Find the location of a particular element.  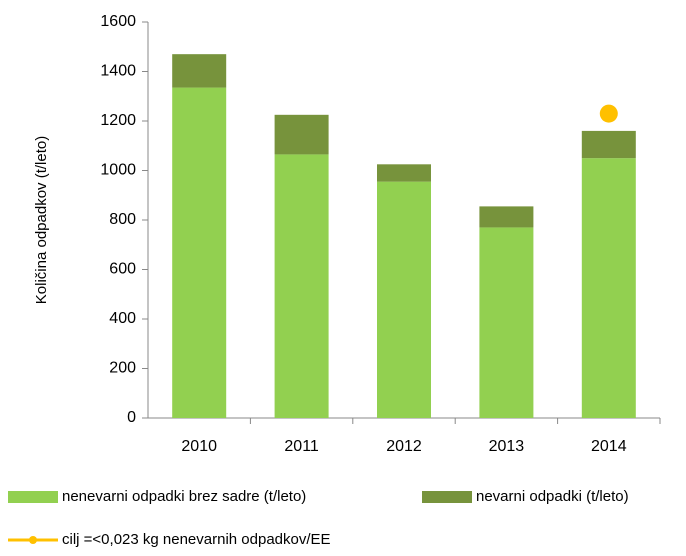

x-tick-label: 2012 is located at coordinates (404, 446).